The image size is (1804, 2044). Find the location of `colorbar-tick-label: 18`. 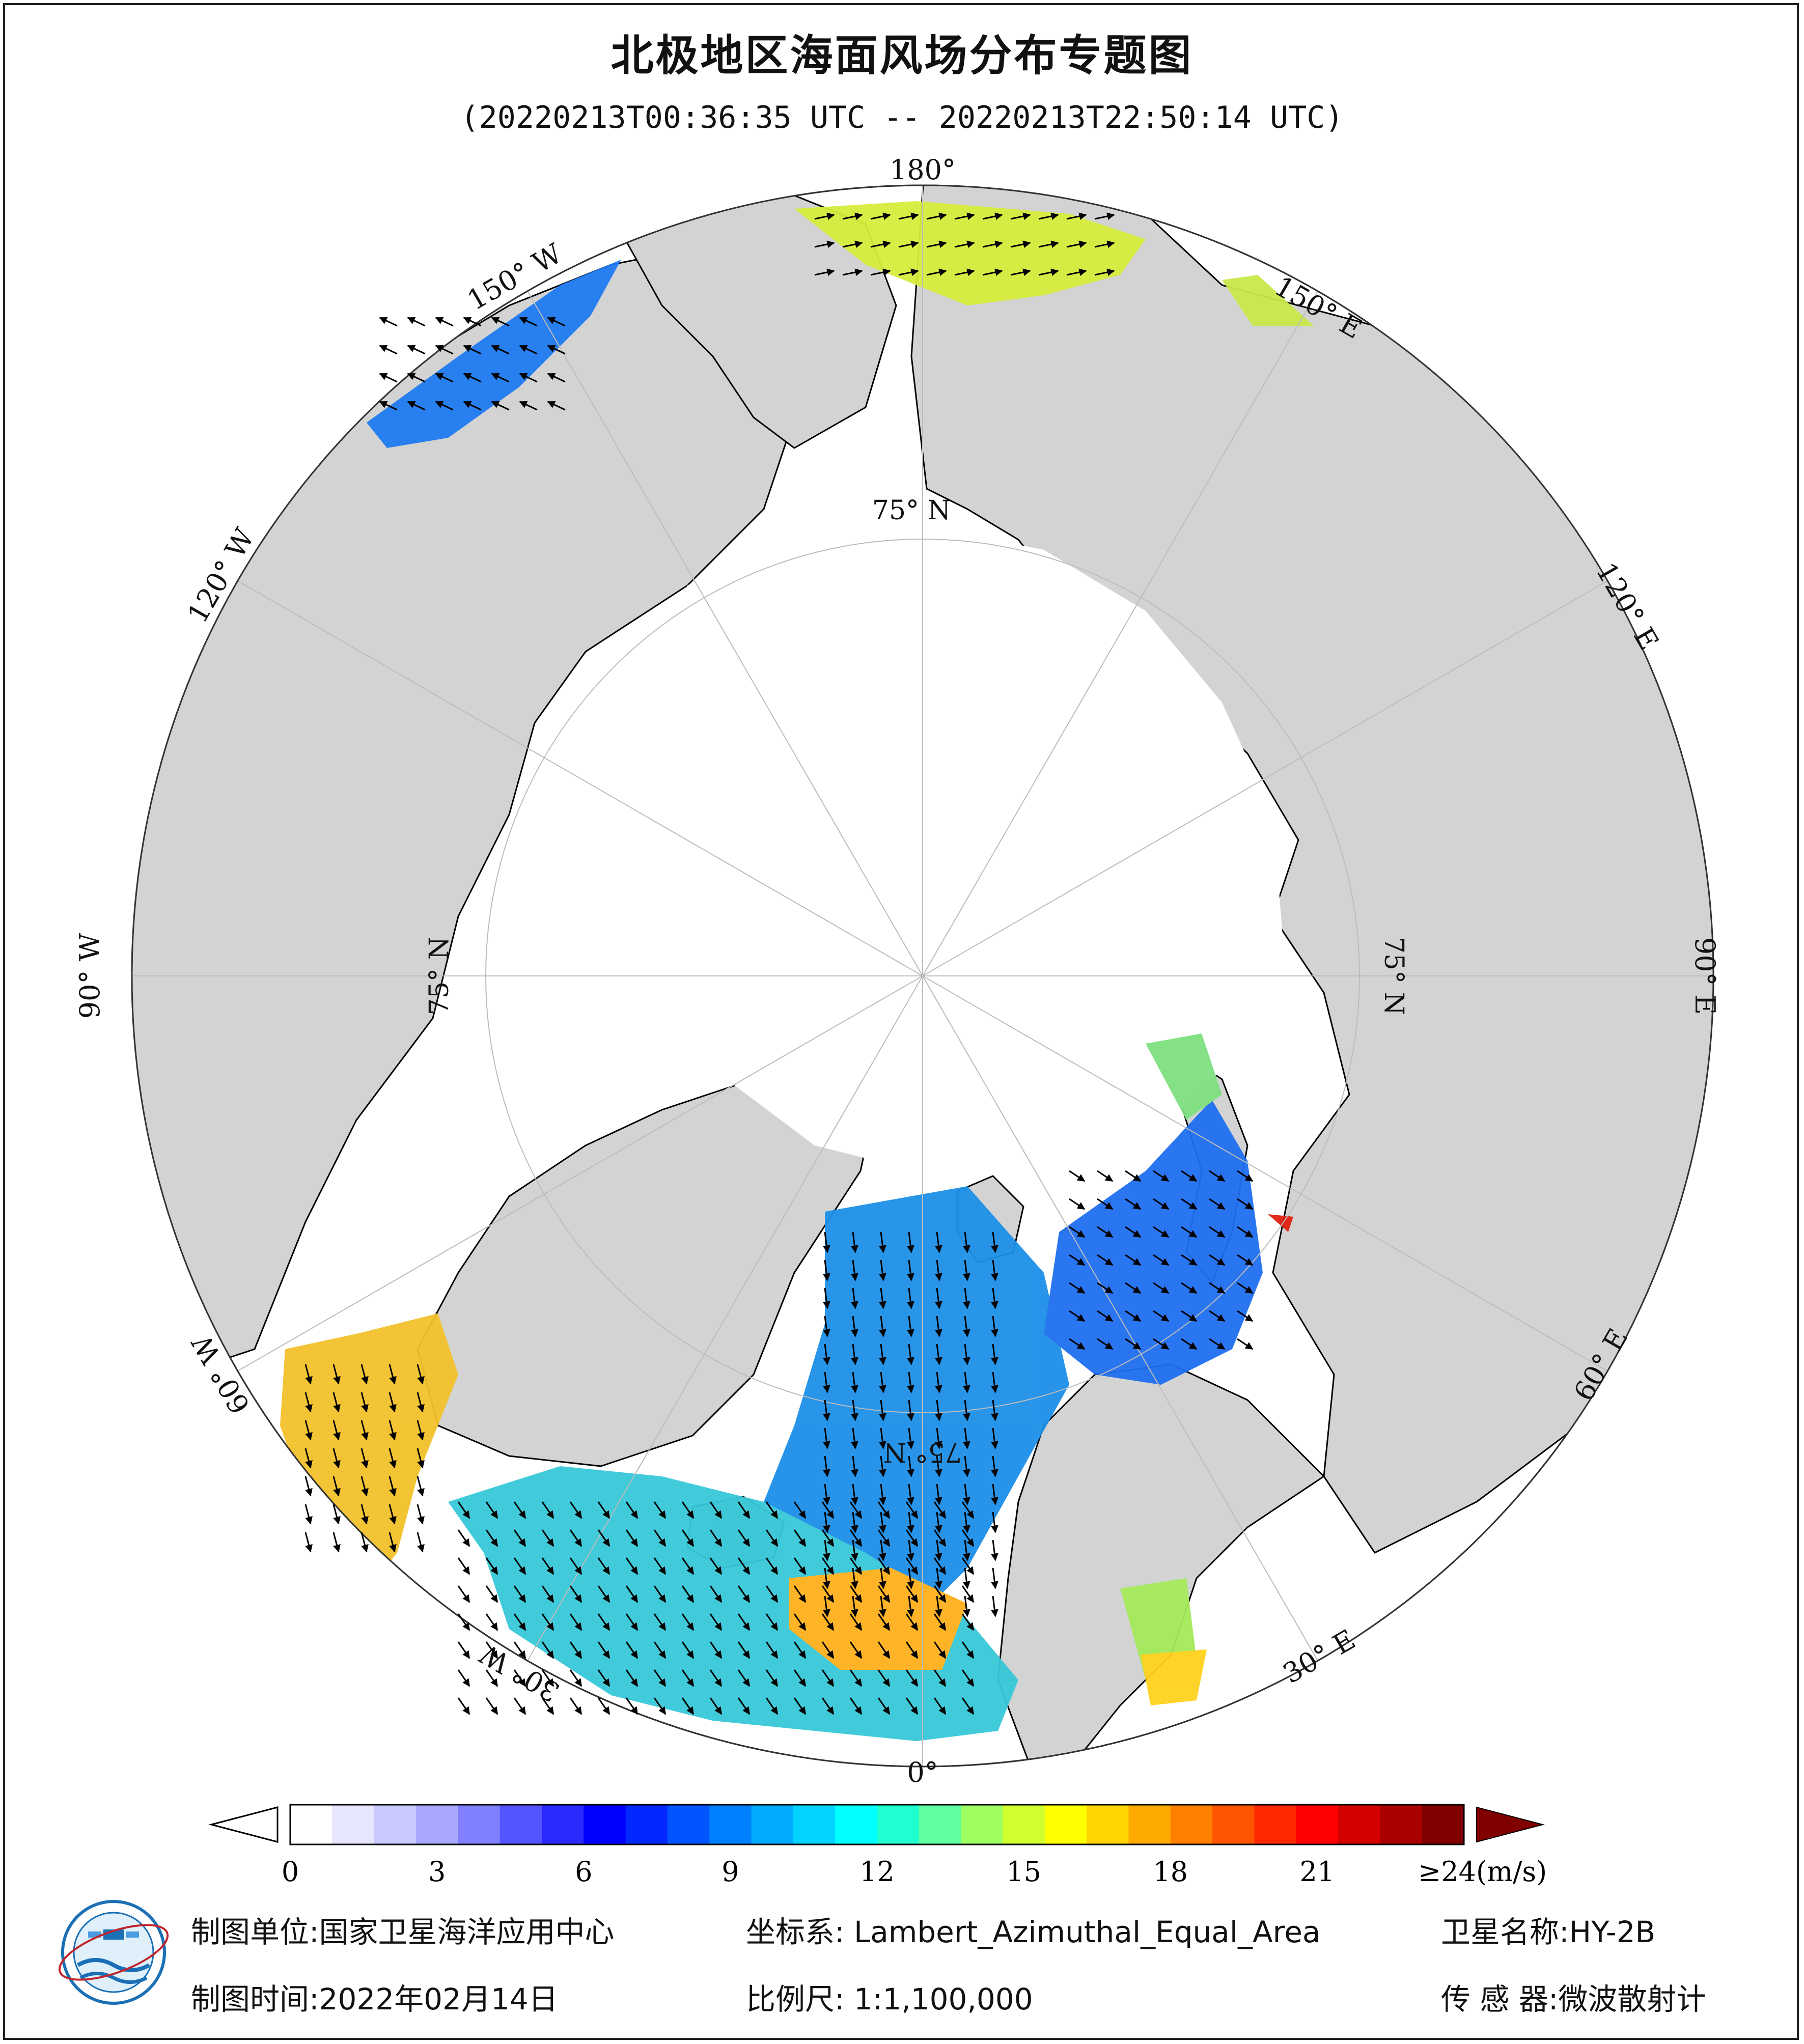

colorbar-tick-label: 18 is located at coordinates (1170, 1872).